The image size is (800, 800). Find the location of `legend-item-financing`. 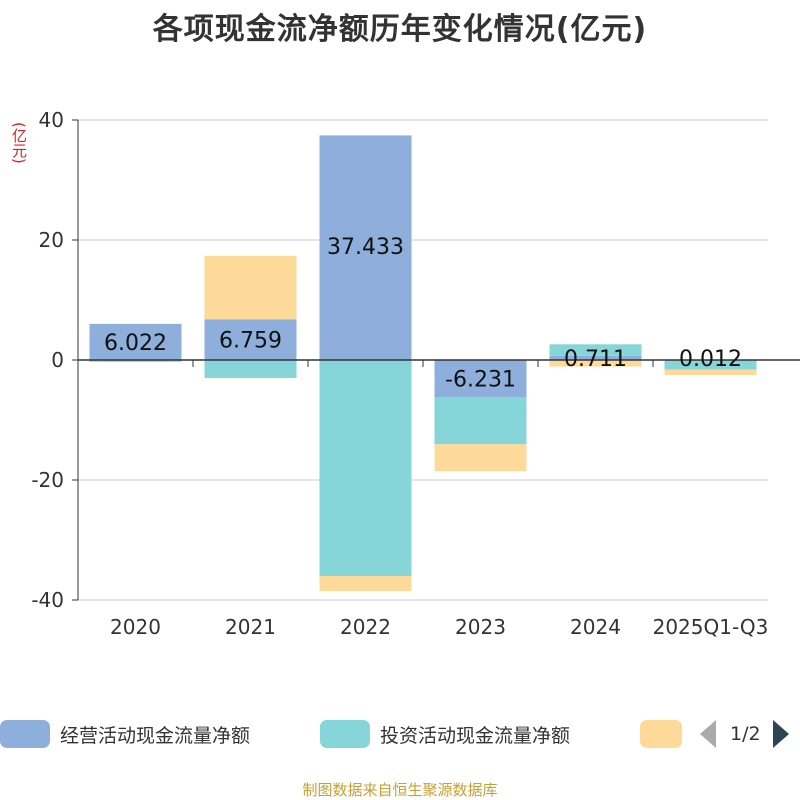

legend-item-financing is located at coordinates (661, 734).